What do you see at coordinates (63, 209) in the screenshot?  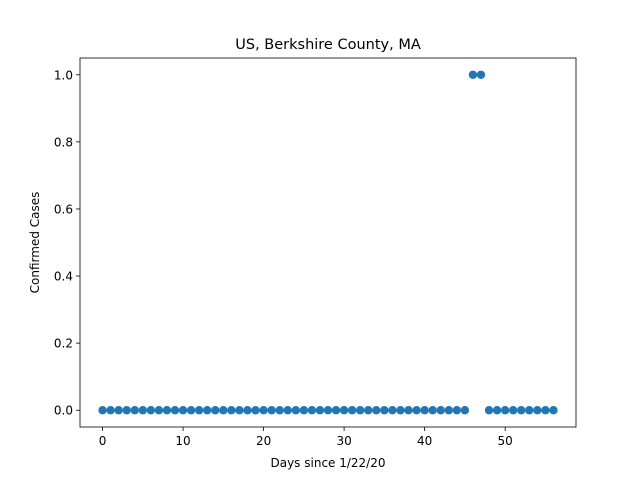 I see `y-tick-label: 0.6` at bounding box center [63, 209].